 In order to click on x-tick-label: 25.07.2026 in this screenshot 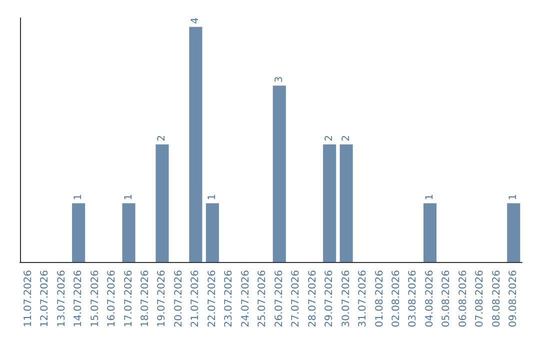, I will do `click(262, 299)`.